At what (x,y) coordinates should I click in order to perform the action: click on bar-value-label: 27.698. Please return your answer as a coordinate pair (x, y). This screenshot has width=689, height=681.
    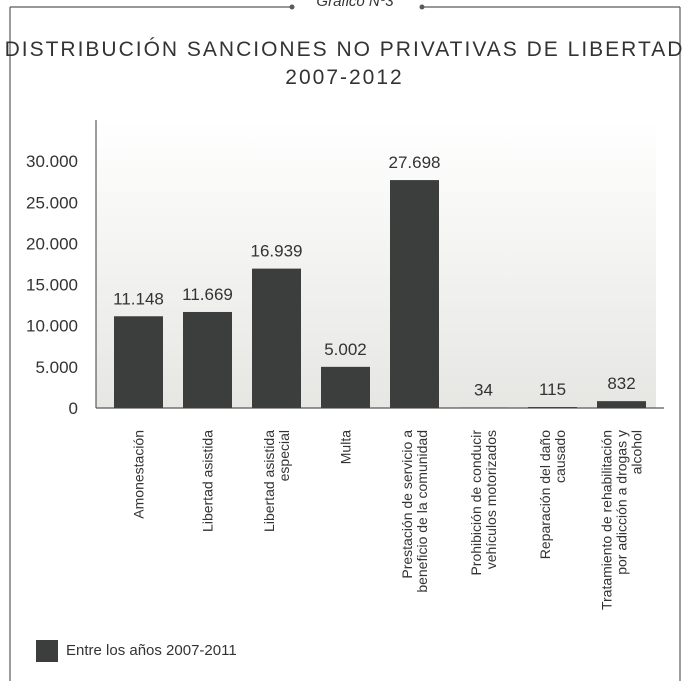
    Looking at the image, I should click on (415, 162).